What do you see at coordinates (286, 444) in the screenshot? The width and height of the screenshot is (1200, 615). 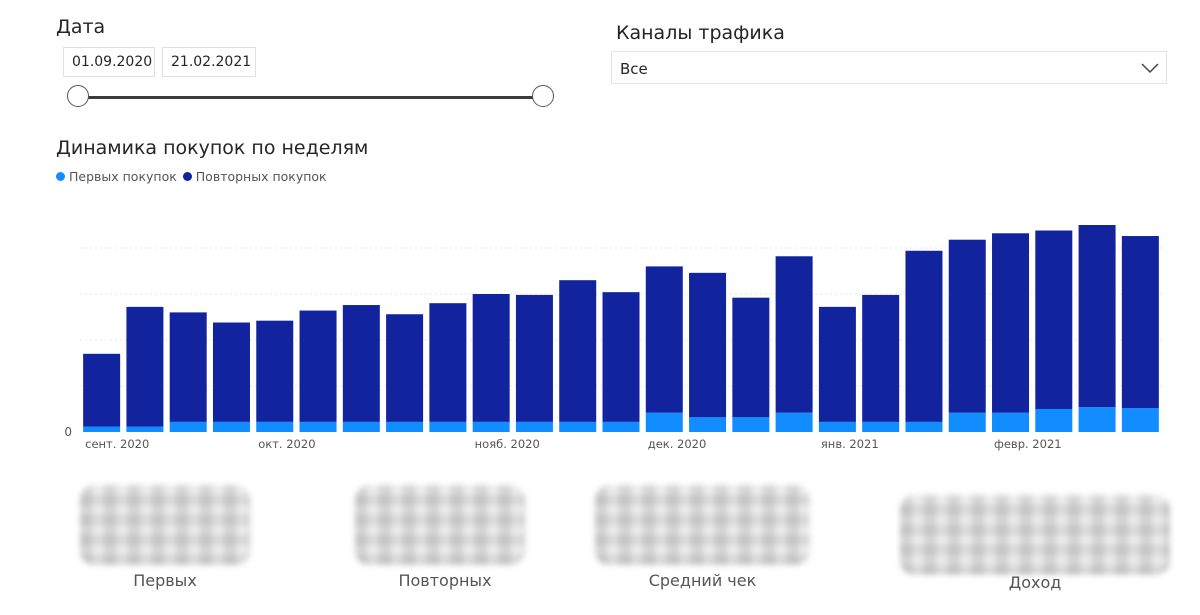 I see `x-tick-label-1: окт. 2020` at bounding box center [286, 444].